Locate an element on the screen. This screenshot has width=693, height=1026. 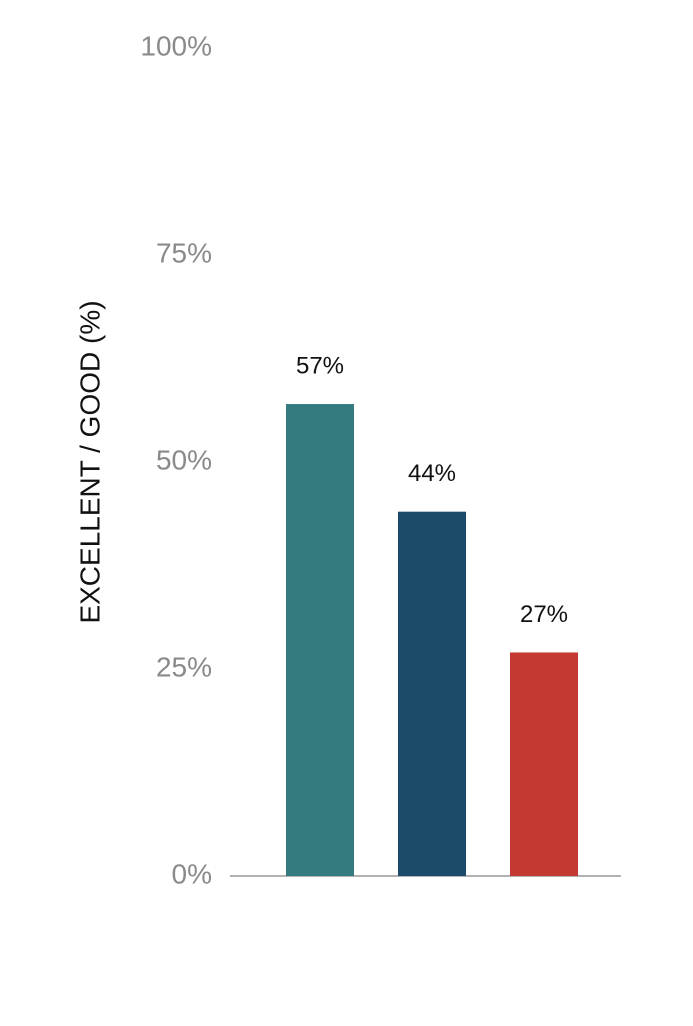
data-label: 57% is located at coordinates (320, 365).